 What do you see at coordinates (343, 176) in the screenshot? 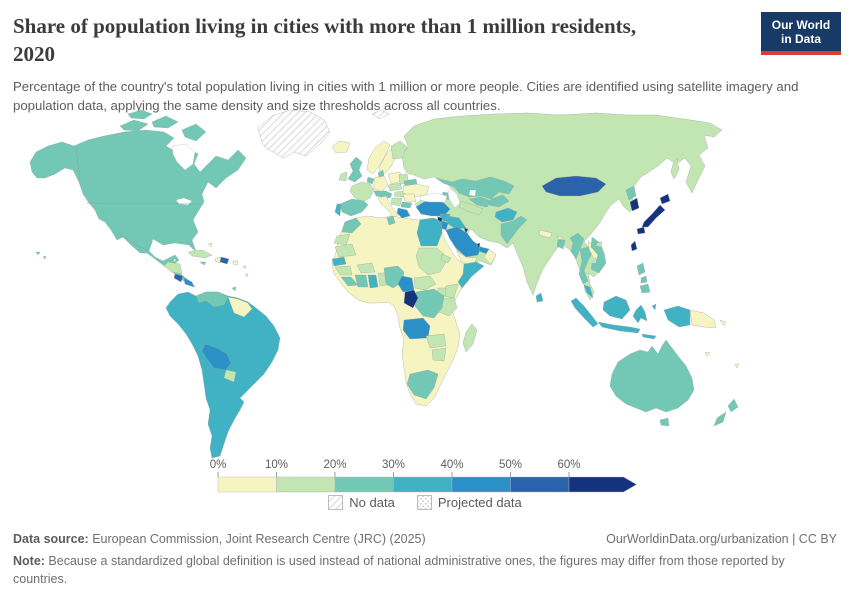
I see `country-ireland` at bounding box center [343, 176].